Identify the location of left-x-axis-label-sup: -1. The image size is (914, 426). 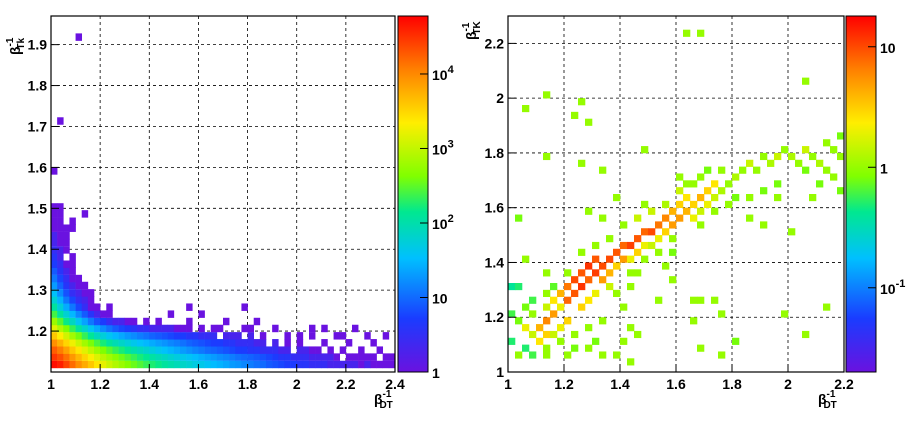
(387, 394).